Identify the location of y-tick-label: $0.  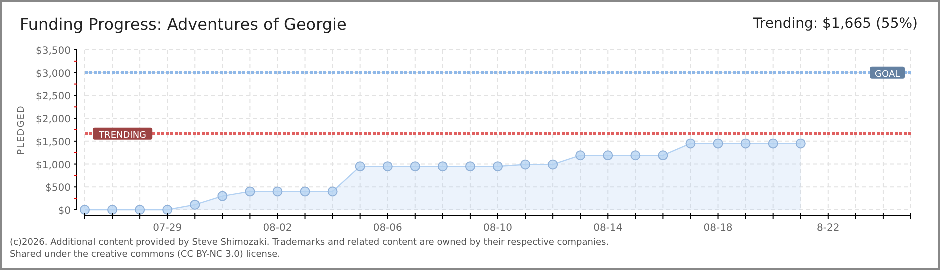
(64, 211).